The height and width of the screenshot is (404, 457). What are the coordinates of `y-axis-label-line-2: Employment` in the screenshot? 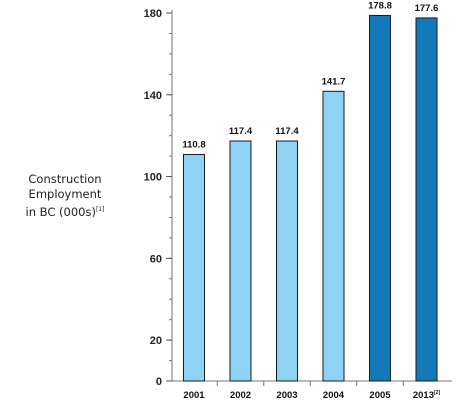 It's located at (65, 194).